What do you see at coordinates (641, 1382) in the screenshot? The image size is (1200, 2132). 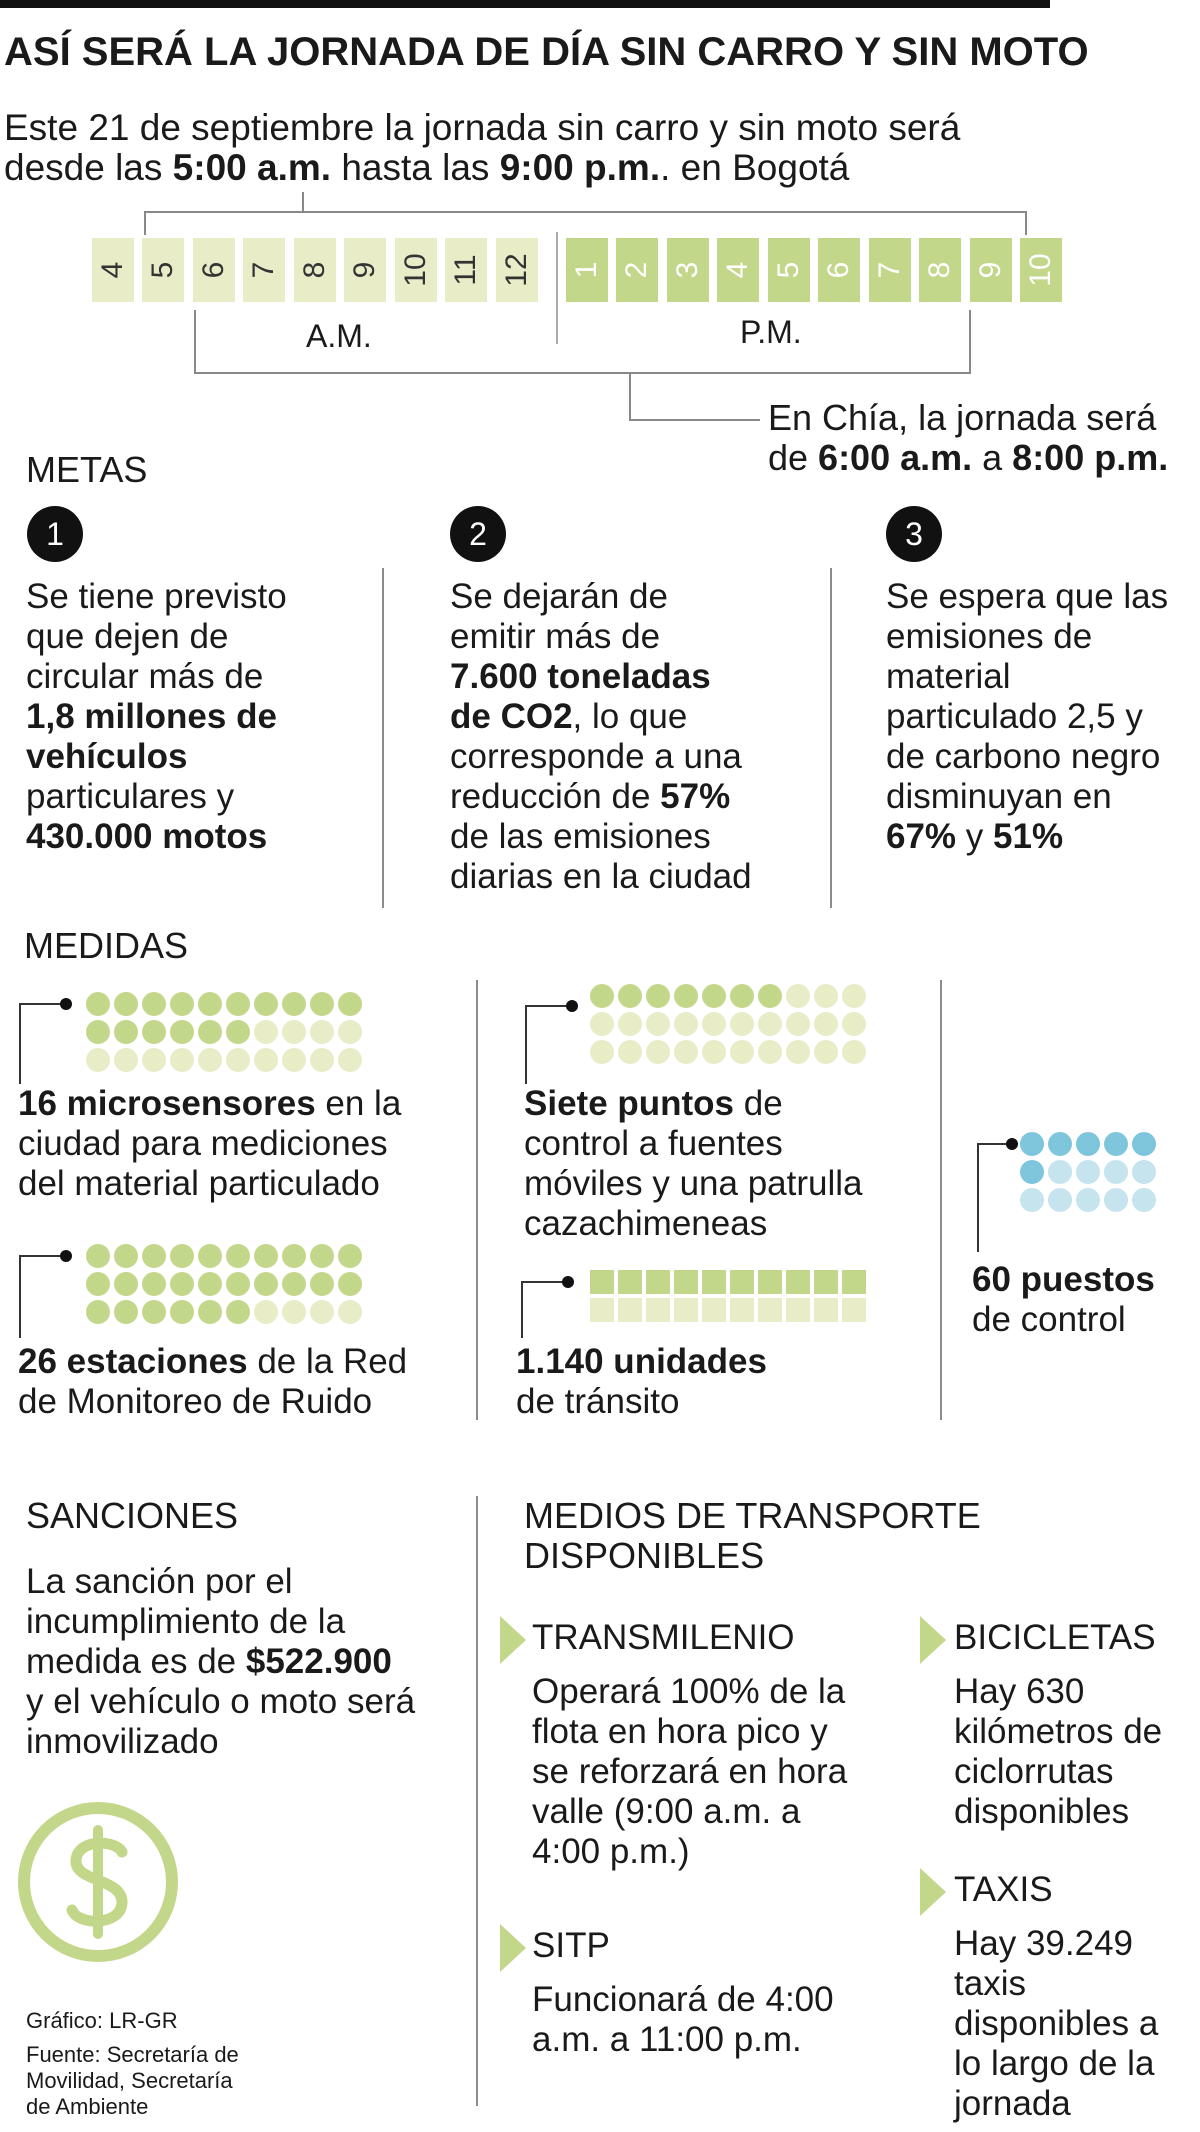 I see `unidades-text: 1.140 unidades de tránsito` at bounding box center [641, 1382].